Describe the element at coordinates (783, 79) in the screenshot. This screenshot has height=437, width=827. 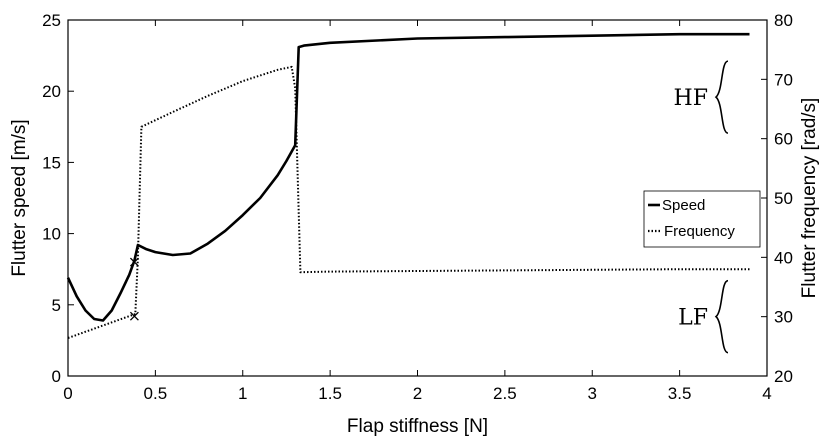
I see `y2-tick-label: 70` at that location.